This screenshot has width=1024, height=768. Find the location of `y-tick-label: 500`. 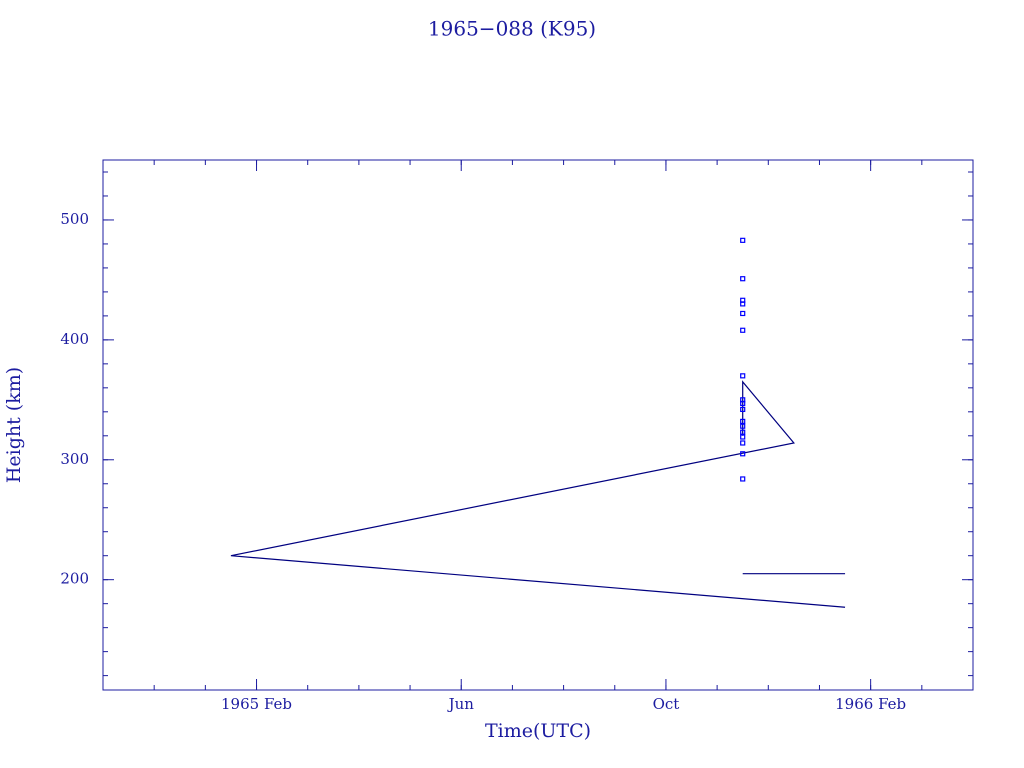

y-tick-label: 500 is located at coordinates (74, 219).